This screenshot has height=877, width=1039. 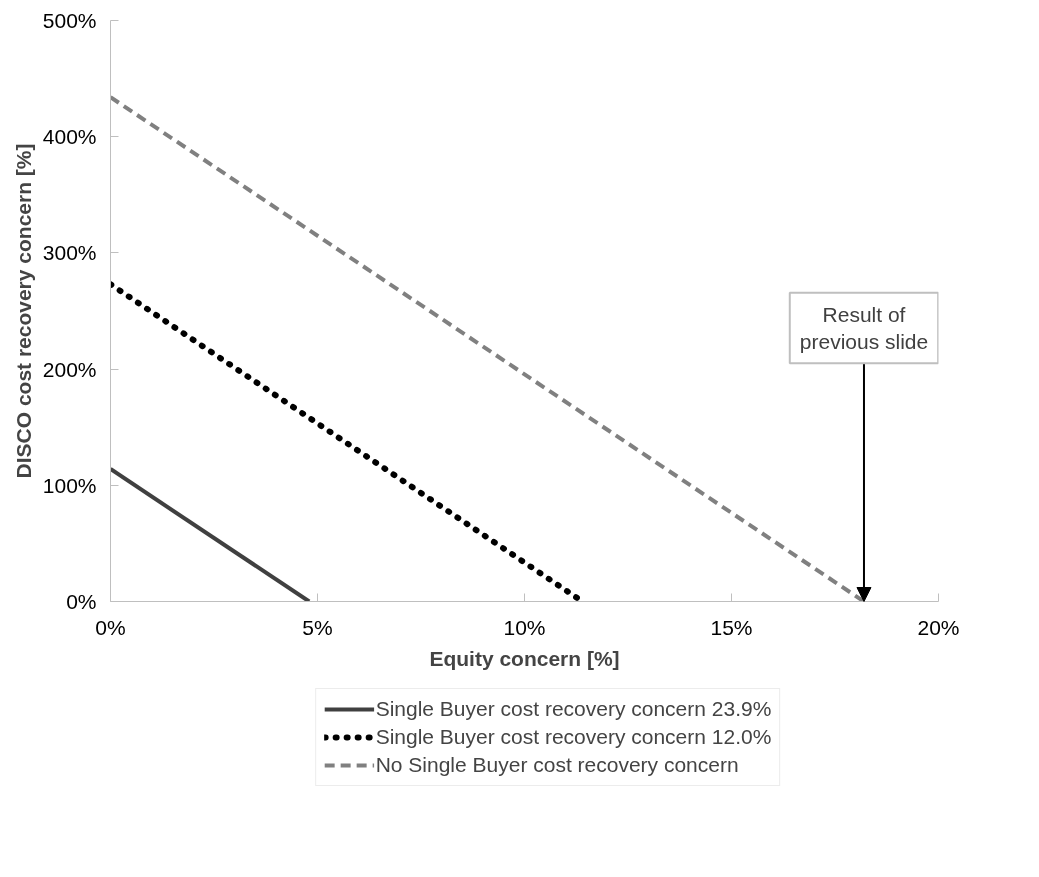 What do you see at coordinates (69, 369) in the screenshot?
I see `y-tick-label: 200%` at bounding box center [69, 369].